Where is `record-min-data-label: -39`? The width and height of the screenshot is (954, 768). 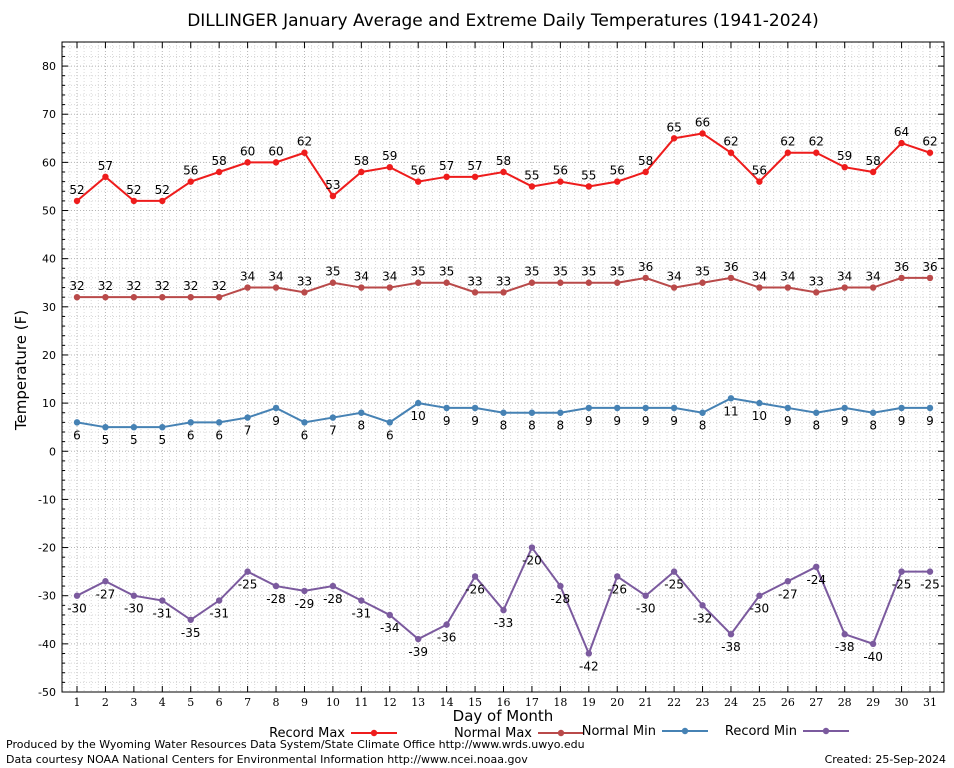
record-min-data-label: -39 is located at coordinates (418, 652).